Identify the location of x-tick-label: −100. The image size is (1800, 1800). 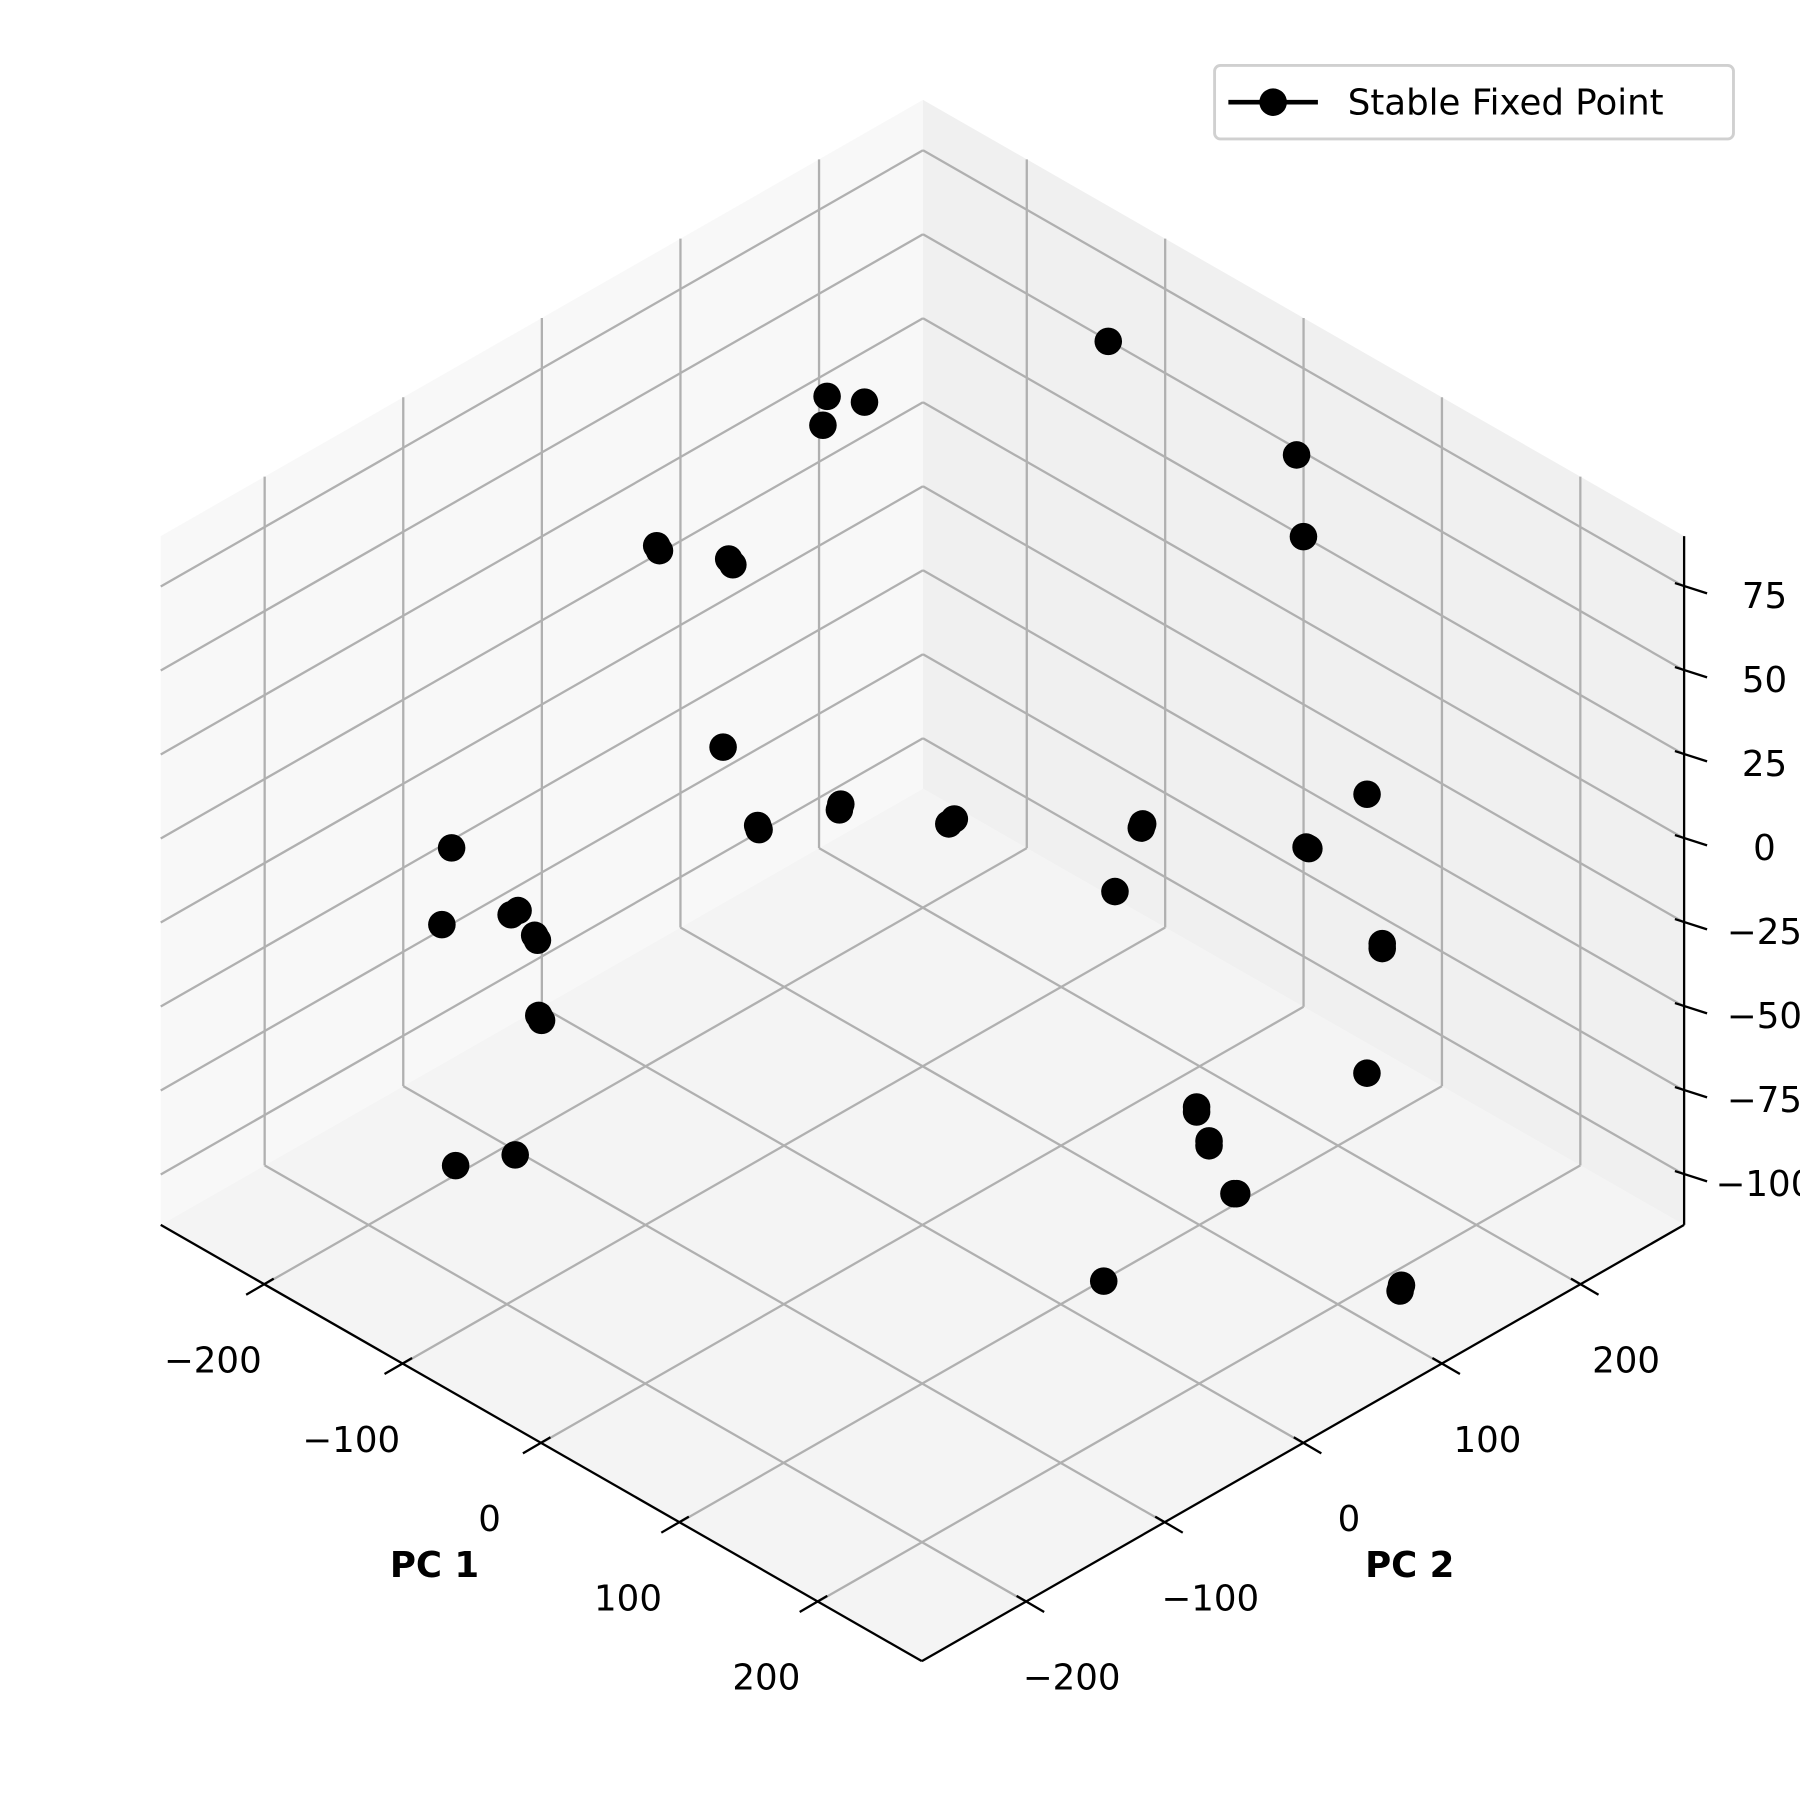
(351, 1440).